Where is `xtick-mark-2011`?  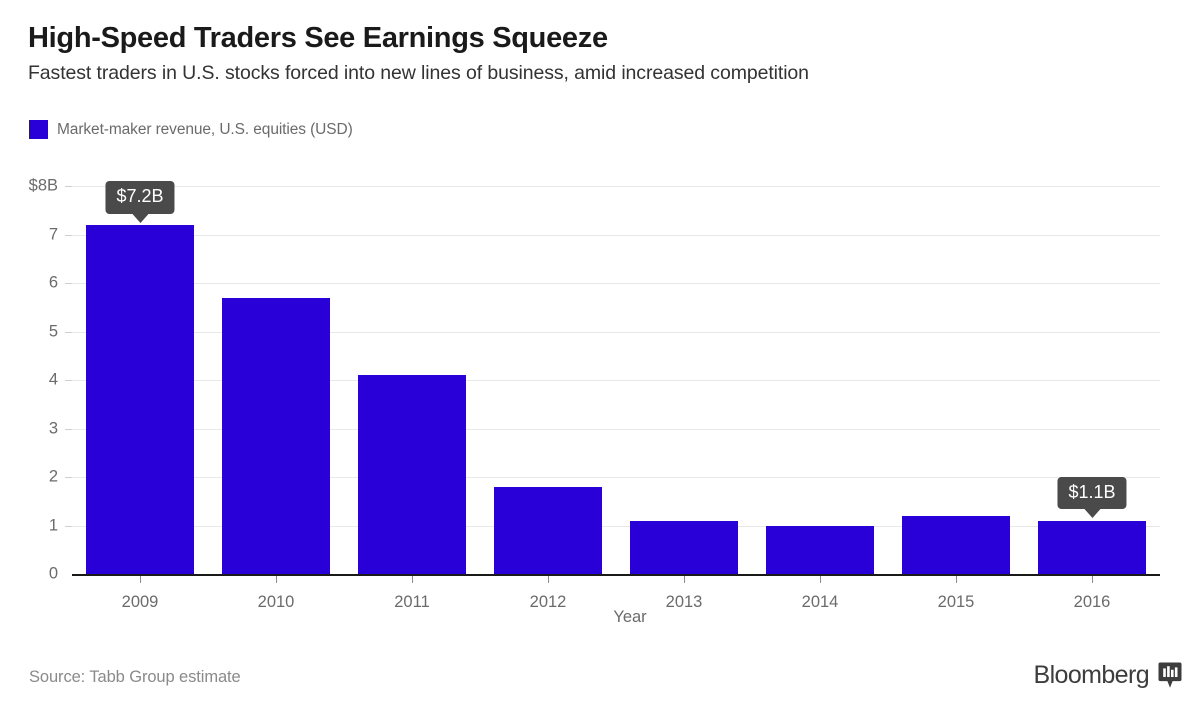
xtick-mark-2011 is located at coordinates (412, 579).